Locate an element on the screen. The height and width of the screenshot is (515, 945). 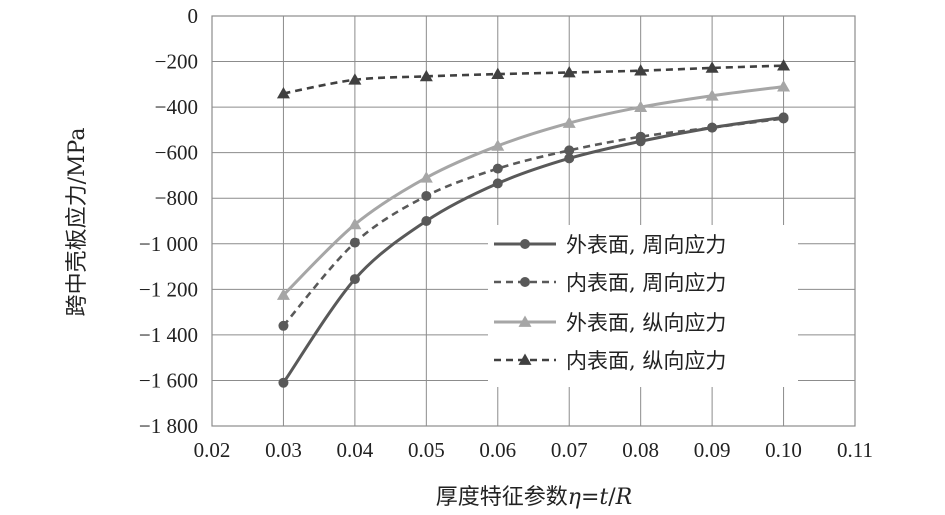
y-tick-label: −1 400 is located at coordinates (168, 335).